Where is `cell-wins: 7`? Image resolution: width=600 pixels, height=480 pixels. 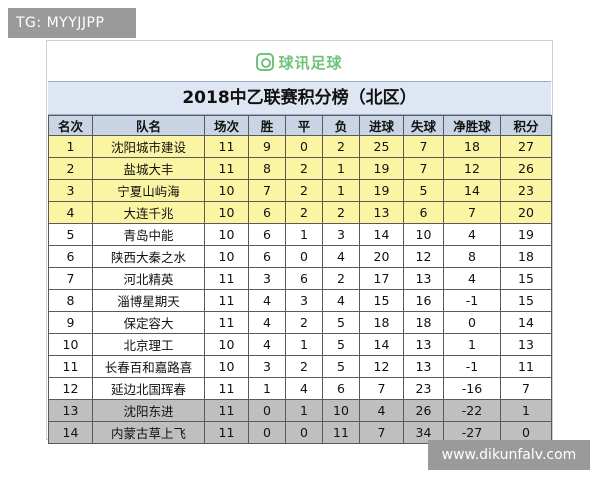 cell-wins: 7 is located at coordinates (267, 190).